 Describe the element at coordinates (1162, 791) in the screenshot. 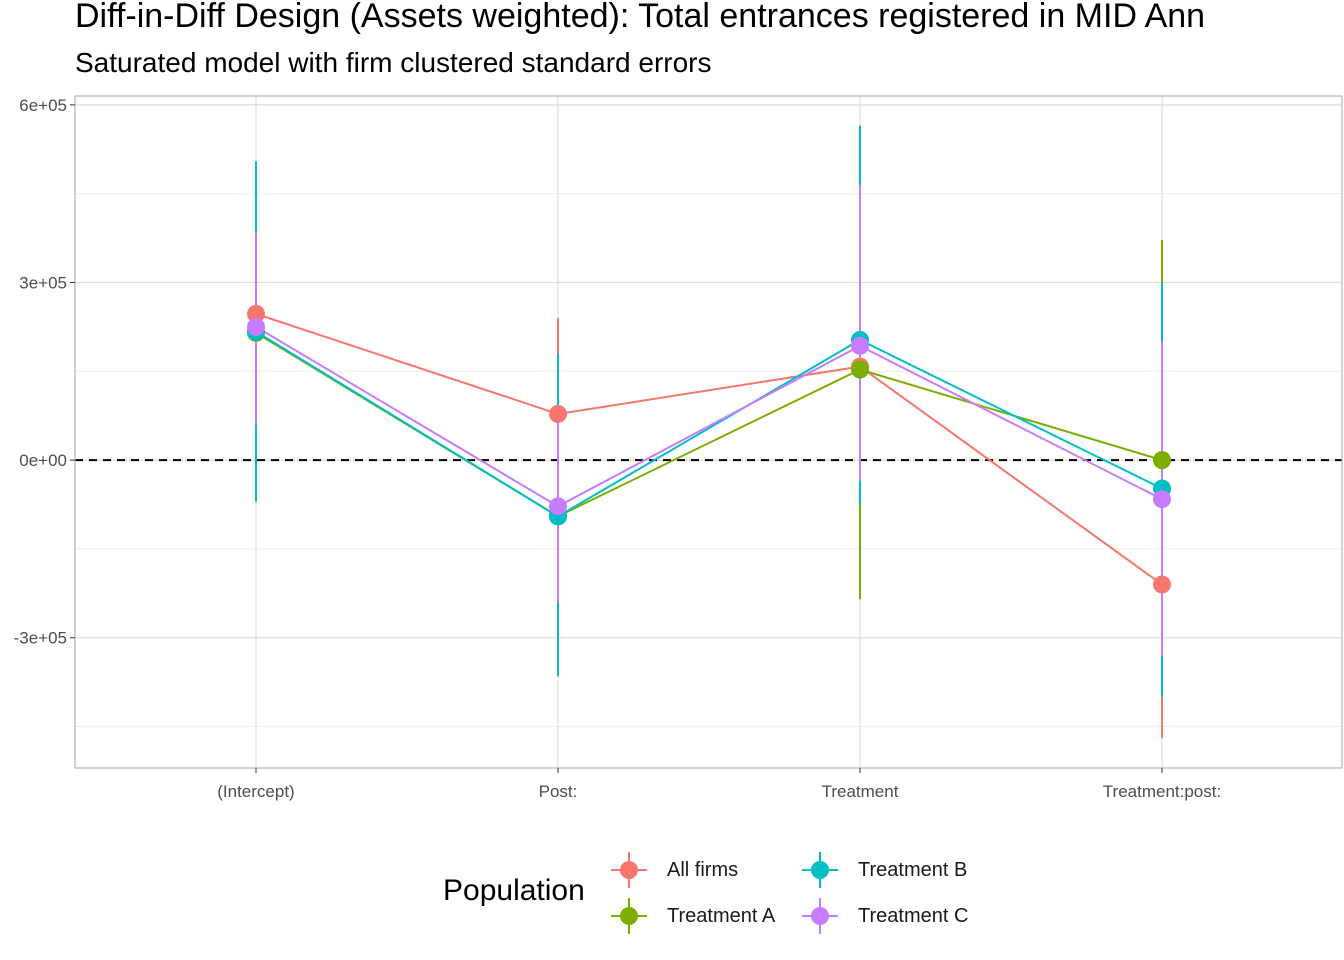

I see `x-tick-label: Treatment:post:` at that location.